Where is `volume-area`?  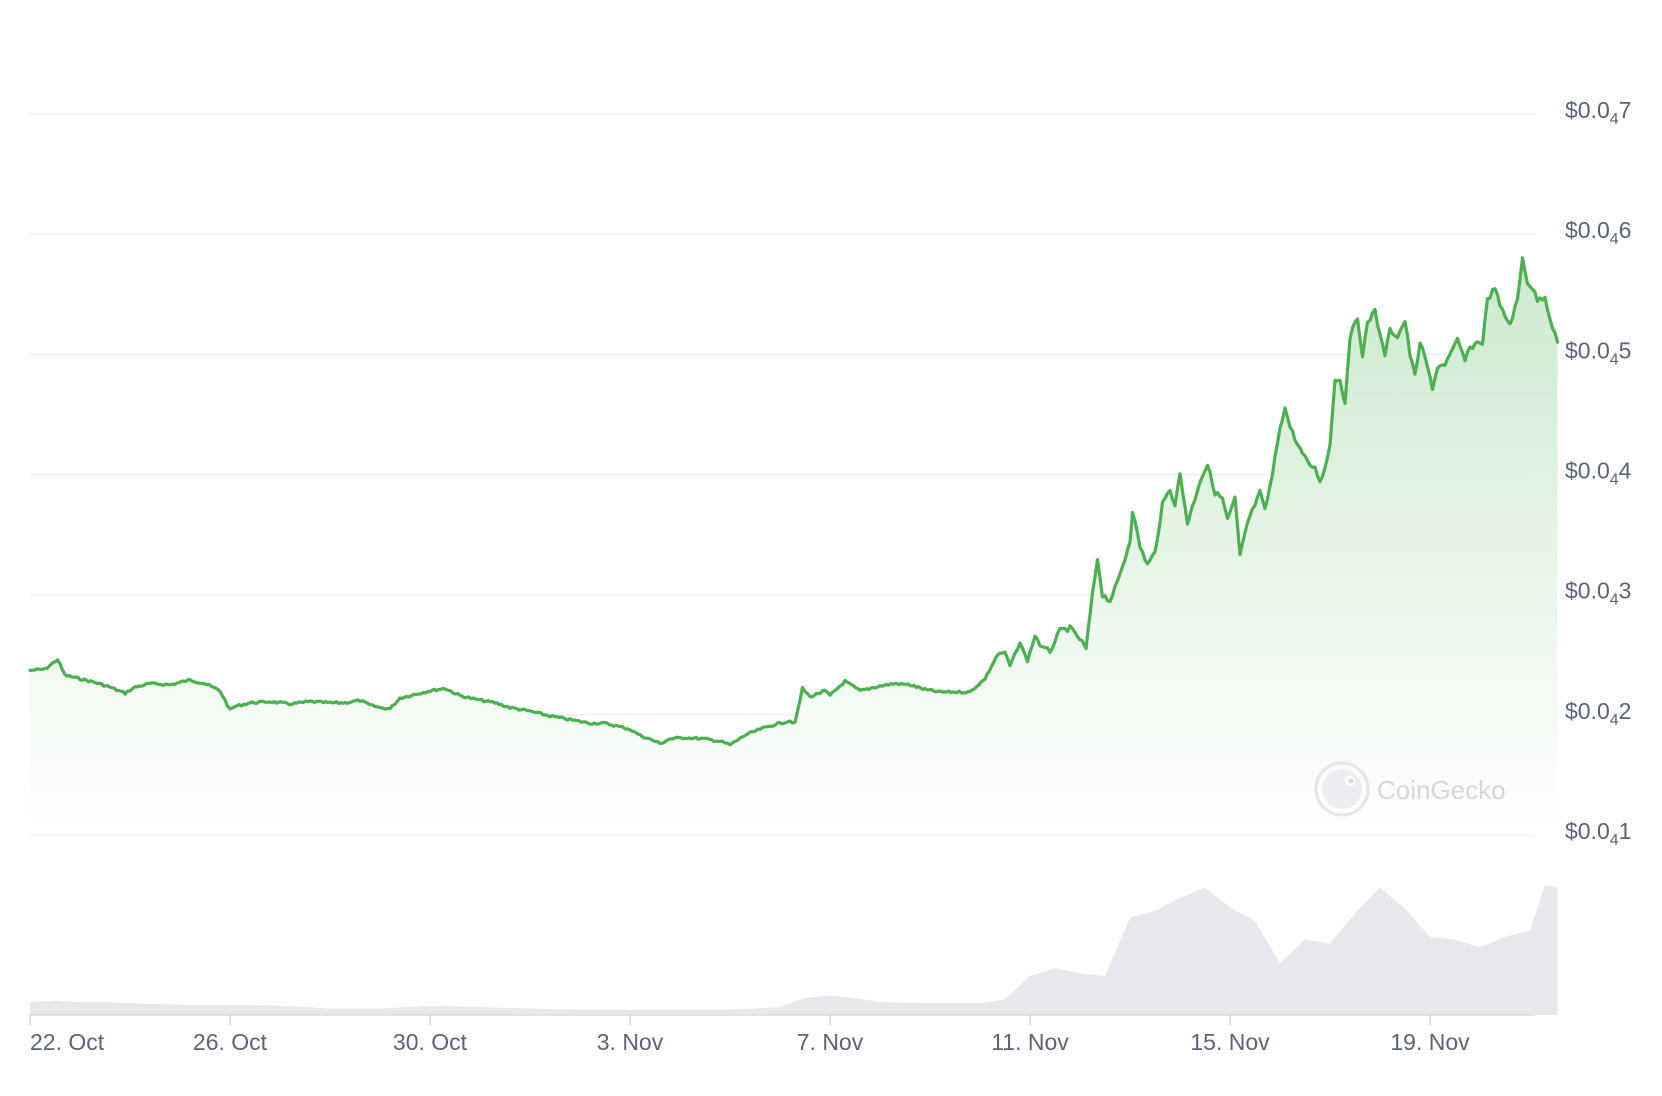 volume-area is located at coordinates (794, 950).